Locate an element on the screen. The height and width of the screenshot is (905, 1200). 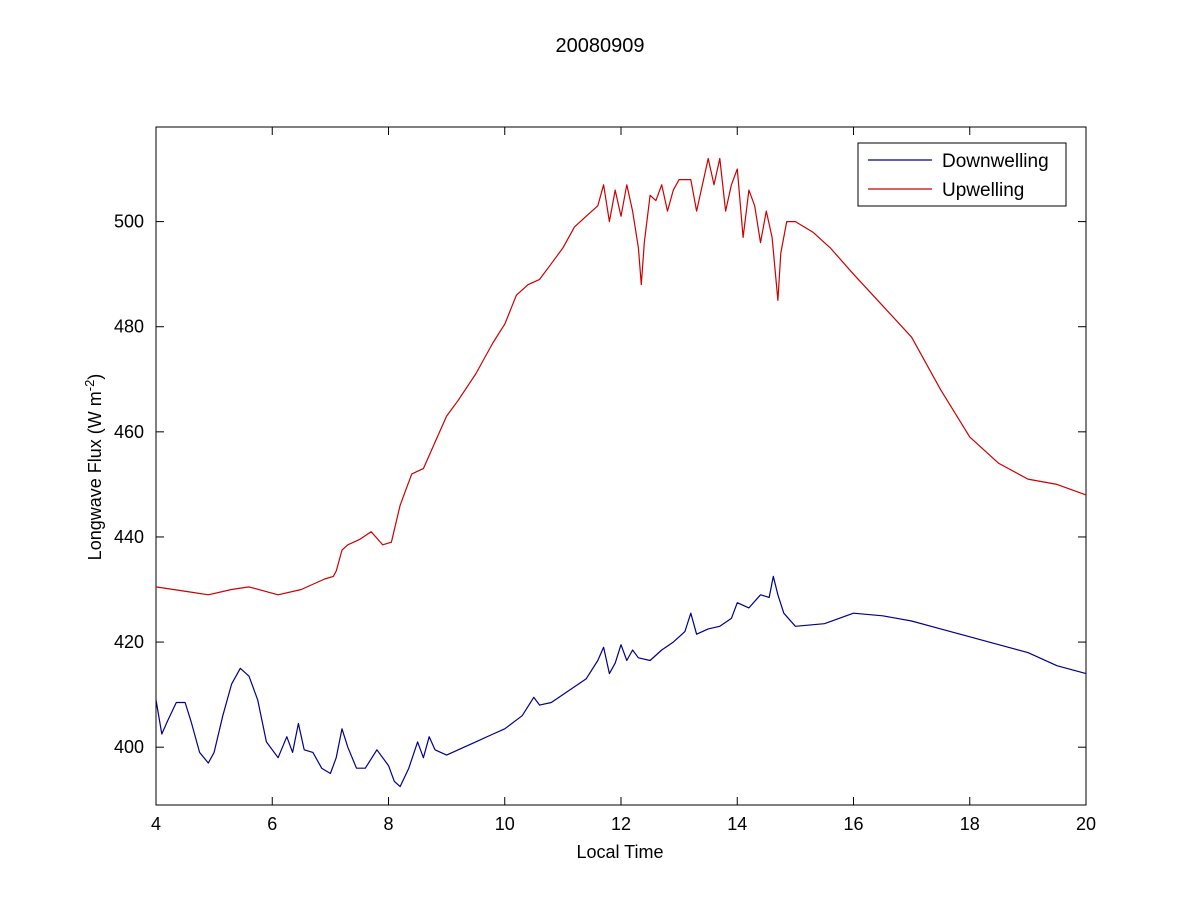
x-tick-label: 20 is located at coordinates (1086, 824).